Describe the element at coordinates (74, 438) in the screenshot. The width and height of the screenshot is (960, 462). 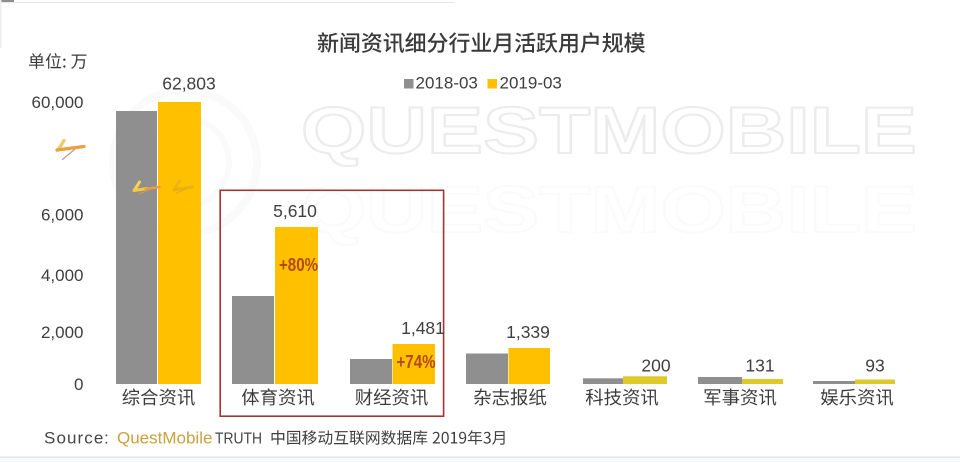
I see `svg-text: Source` at that location.